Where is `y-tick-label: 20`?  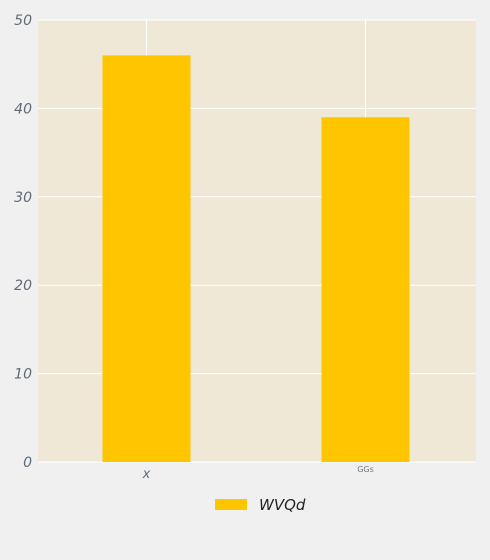 y-tick-label: 20 is located at coordinates (23, 286).